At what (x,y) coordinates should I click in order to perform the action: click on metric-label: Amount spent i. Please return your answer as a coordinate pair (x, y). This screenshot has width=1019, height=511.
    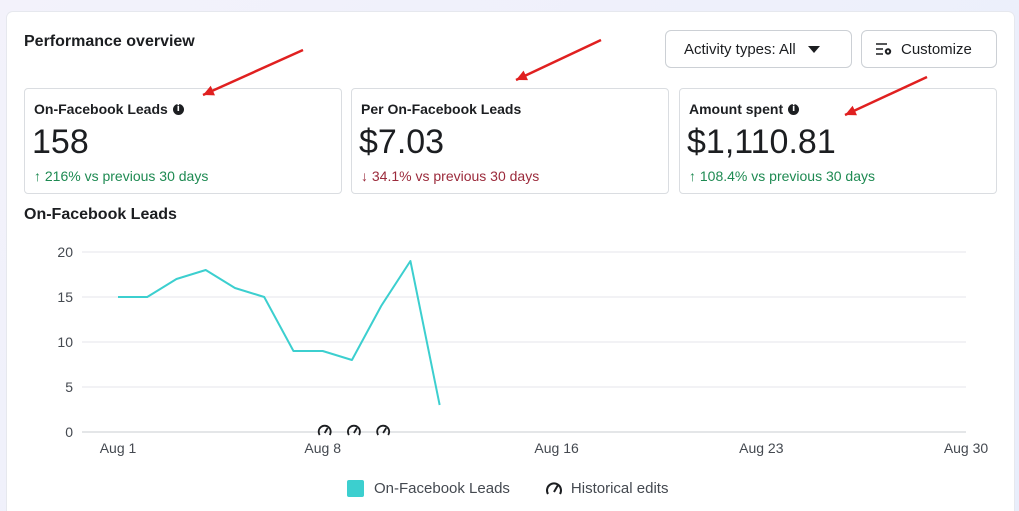
    Looking at the image, I should click on (744, 109).